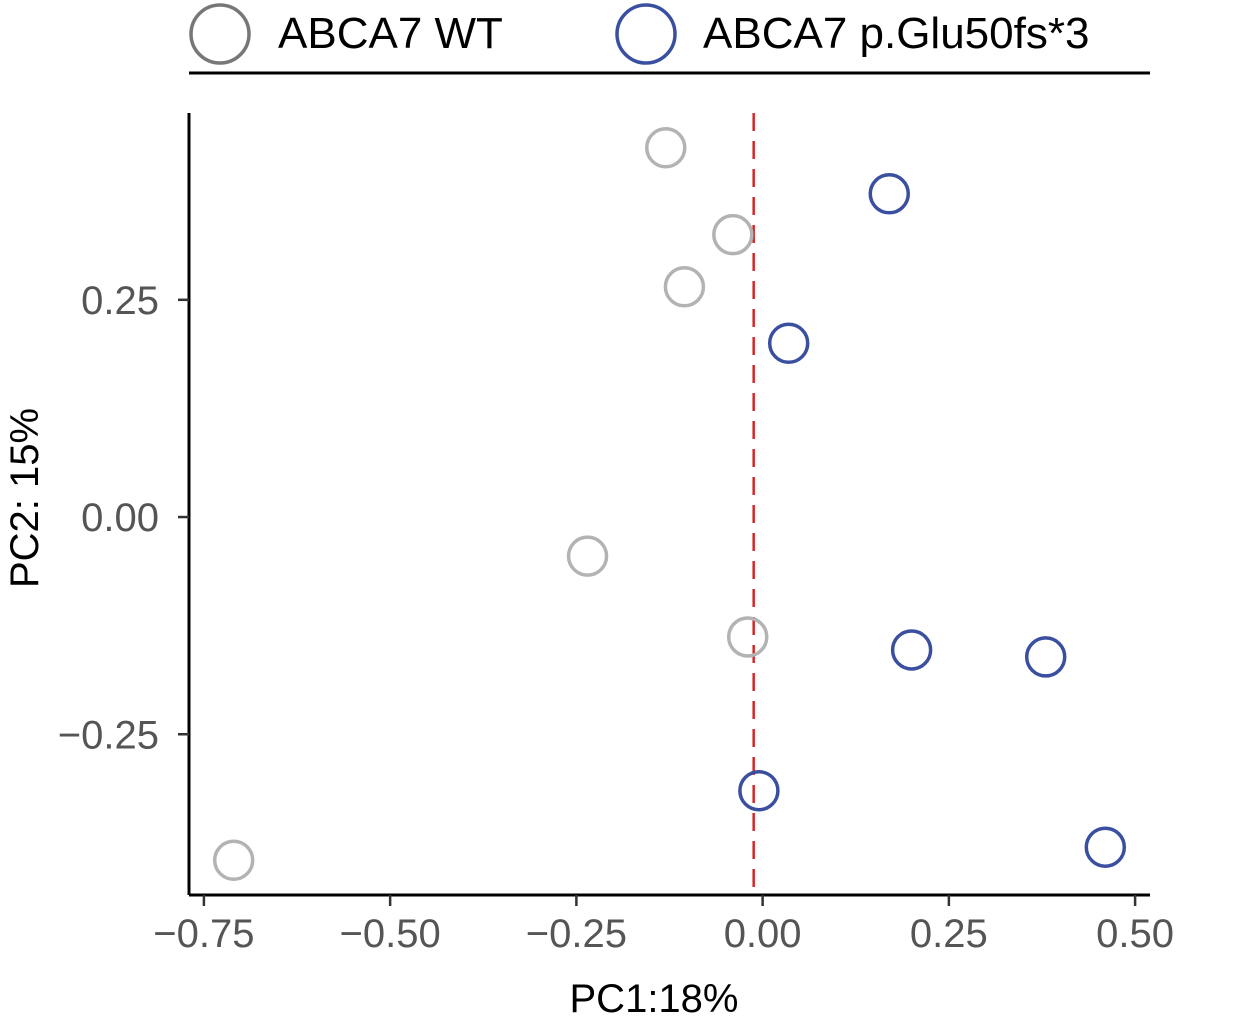  Describe the element at coordinates (654, 999) in the screenshot. I see `x-axis-title: PC1:18%` at that location.